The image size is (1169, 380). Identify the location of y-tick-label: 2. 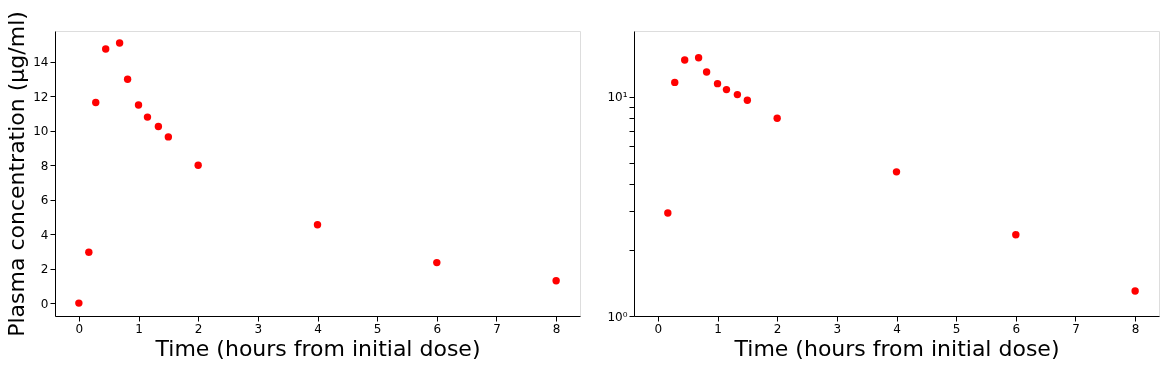
(44, 269).